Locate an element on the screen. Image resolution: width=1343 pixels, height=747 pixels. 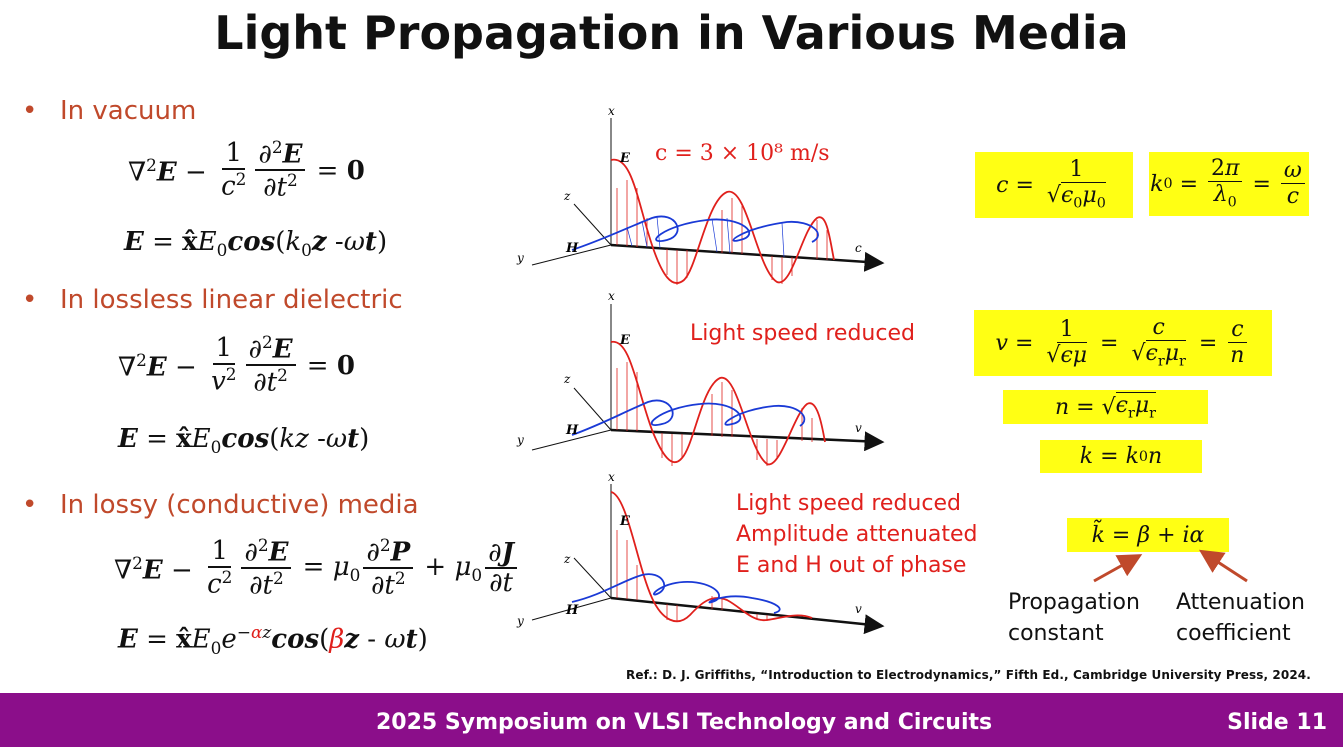
attenuation-label-line1: Attenuation is located at coordinates (1240, 602).